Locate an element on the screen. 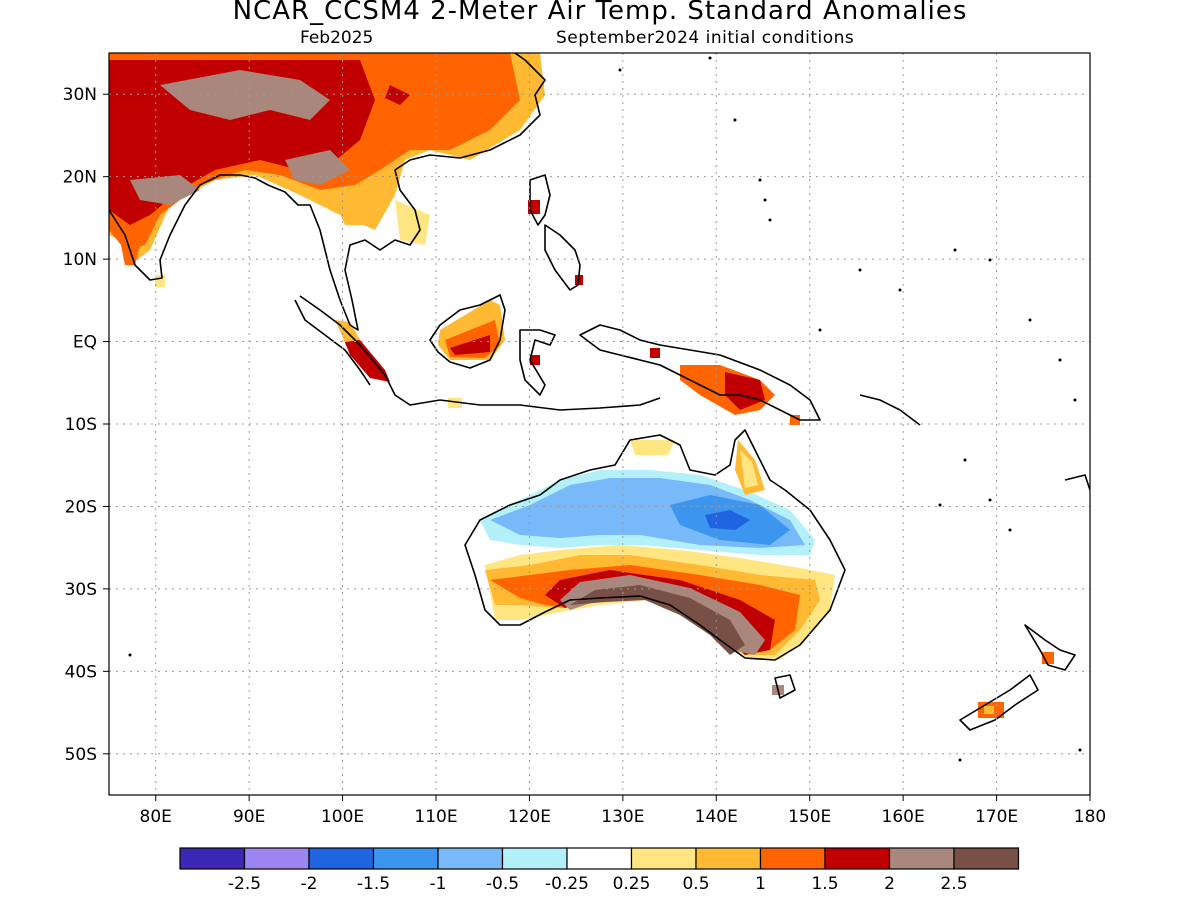 This screenshot has height=900, width=1200. lat-ticks: 30N 20N 10N EQ 10S 20S 30S 40S 50S is located at coordinates (86, 425).